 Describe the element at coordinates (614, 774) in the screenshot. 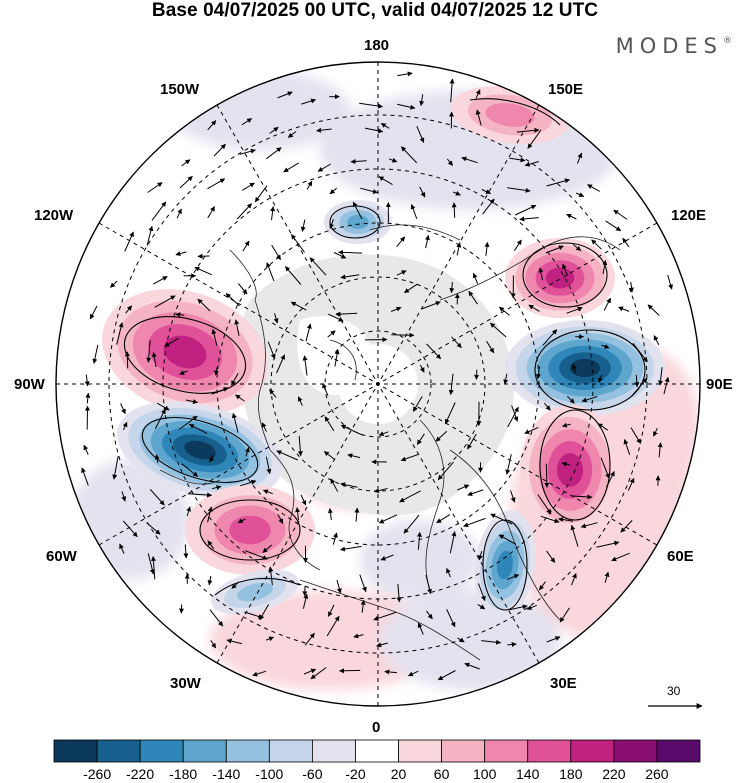

I see `colorbar-tick-label: 220` at that location.